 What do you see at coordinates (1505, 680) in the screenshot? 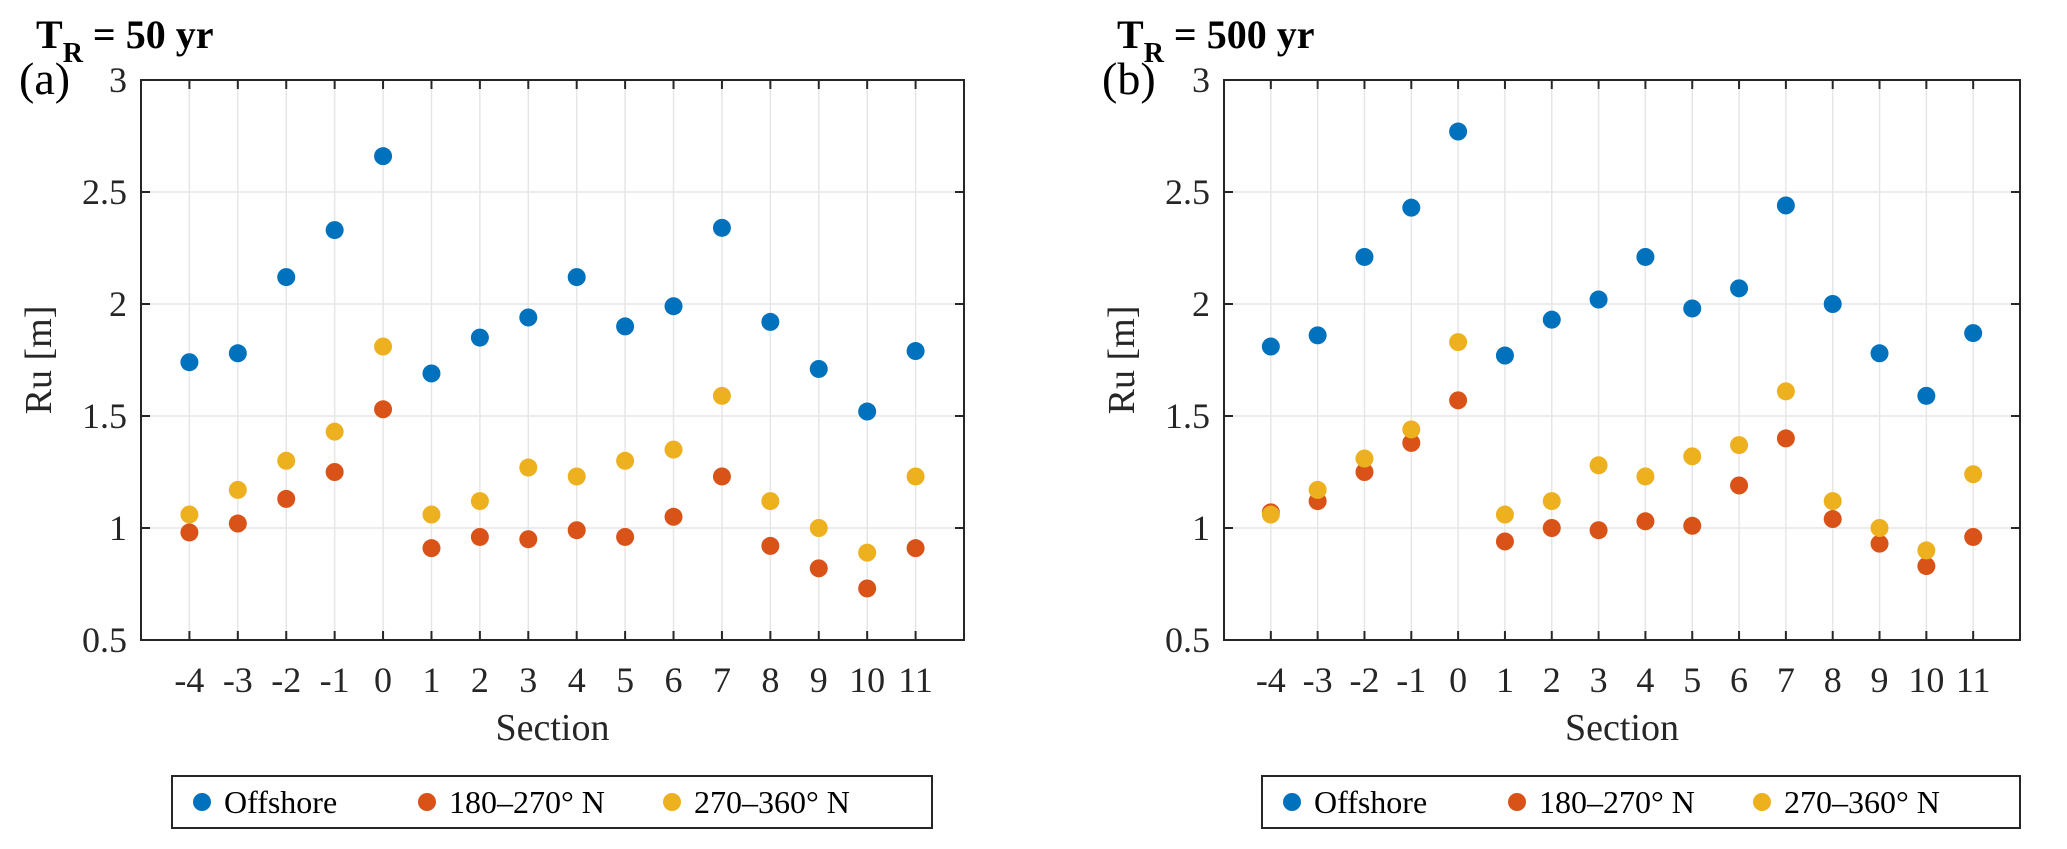
I see `x-tick-label: 1` at bounding box center [1505, 680].